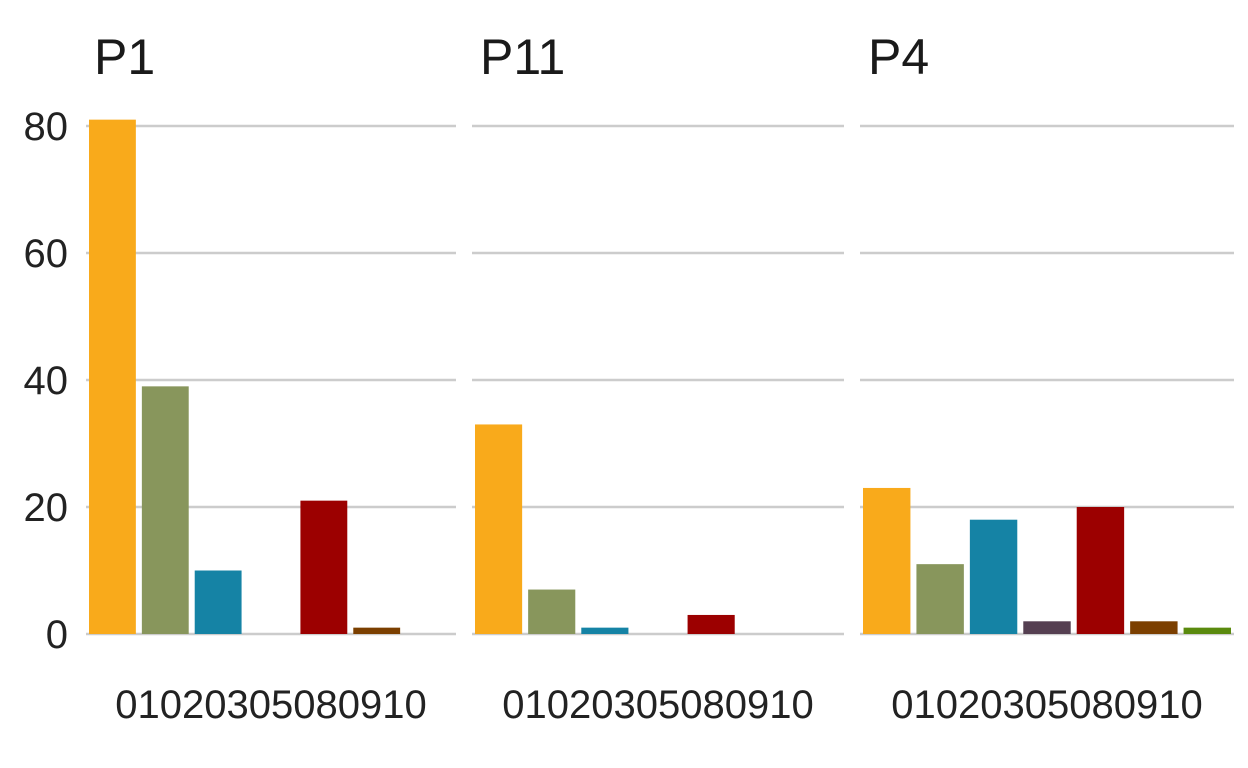  I want to click on y-tick-label: 20, so click(46, 508).